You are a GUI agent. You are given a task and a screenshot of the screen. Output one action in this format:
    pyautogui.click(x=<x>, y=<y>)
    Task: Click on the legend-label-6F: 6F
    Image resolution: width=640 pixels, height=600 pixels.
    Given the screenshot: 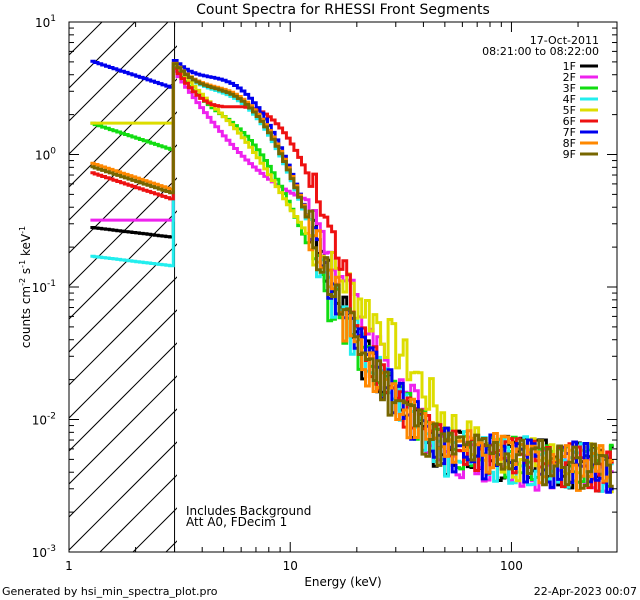 What is the action you would take?
    pyautogui.click(x=569, y=121)
    